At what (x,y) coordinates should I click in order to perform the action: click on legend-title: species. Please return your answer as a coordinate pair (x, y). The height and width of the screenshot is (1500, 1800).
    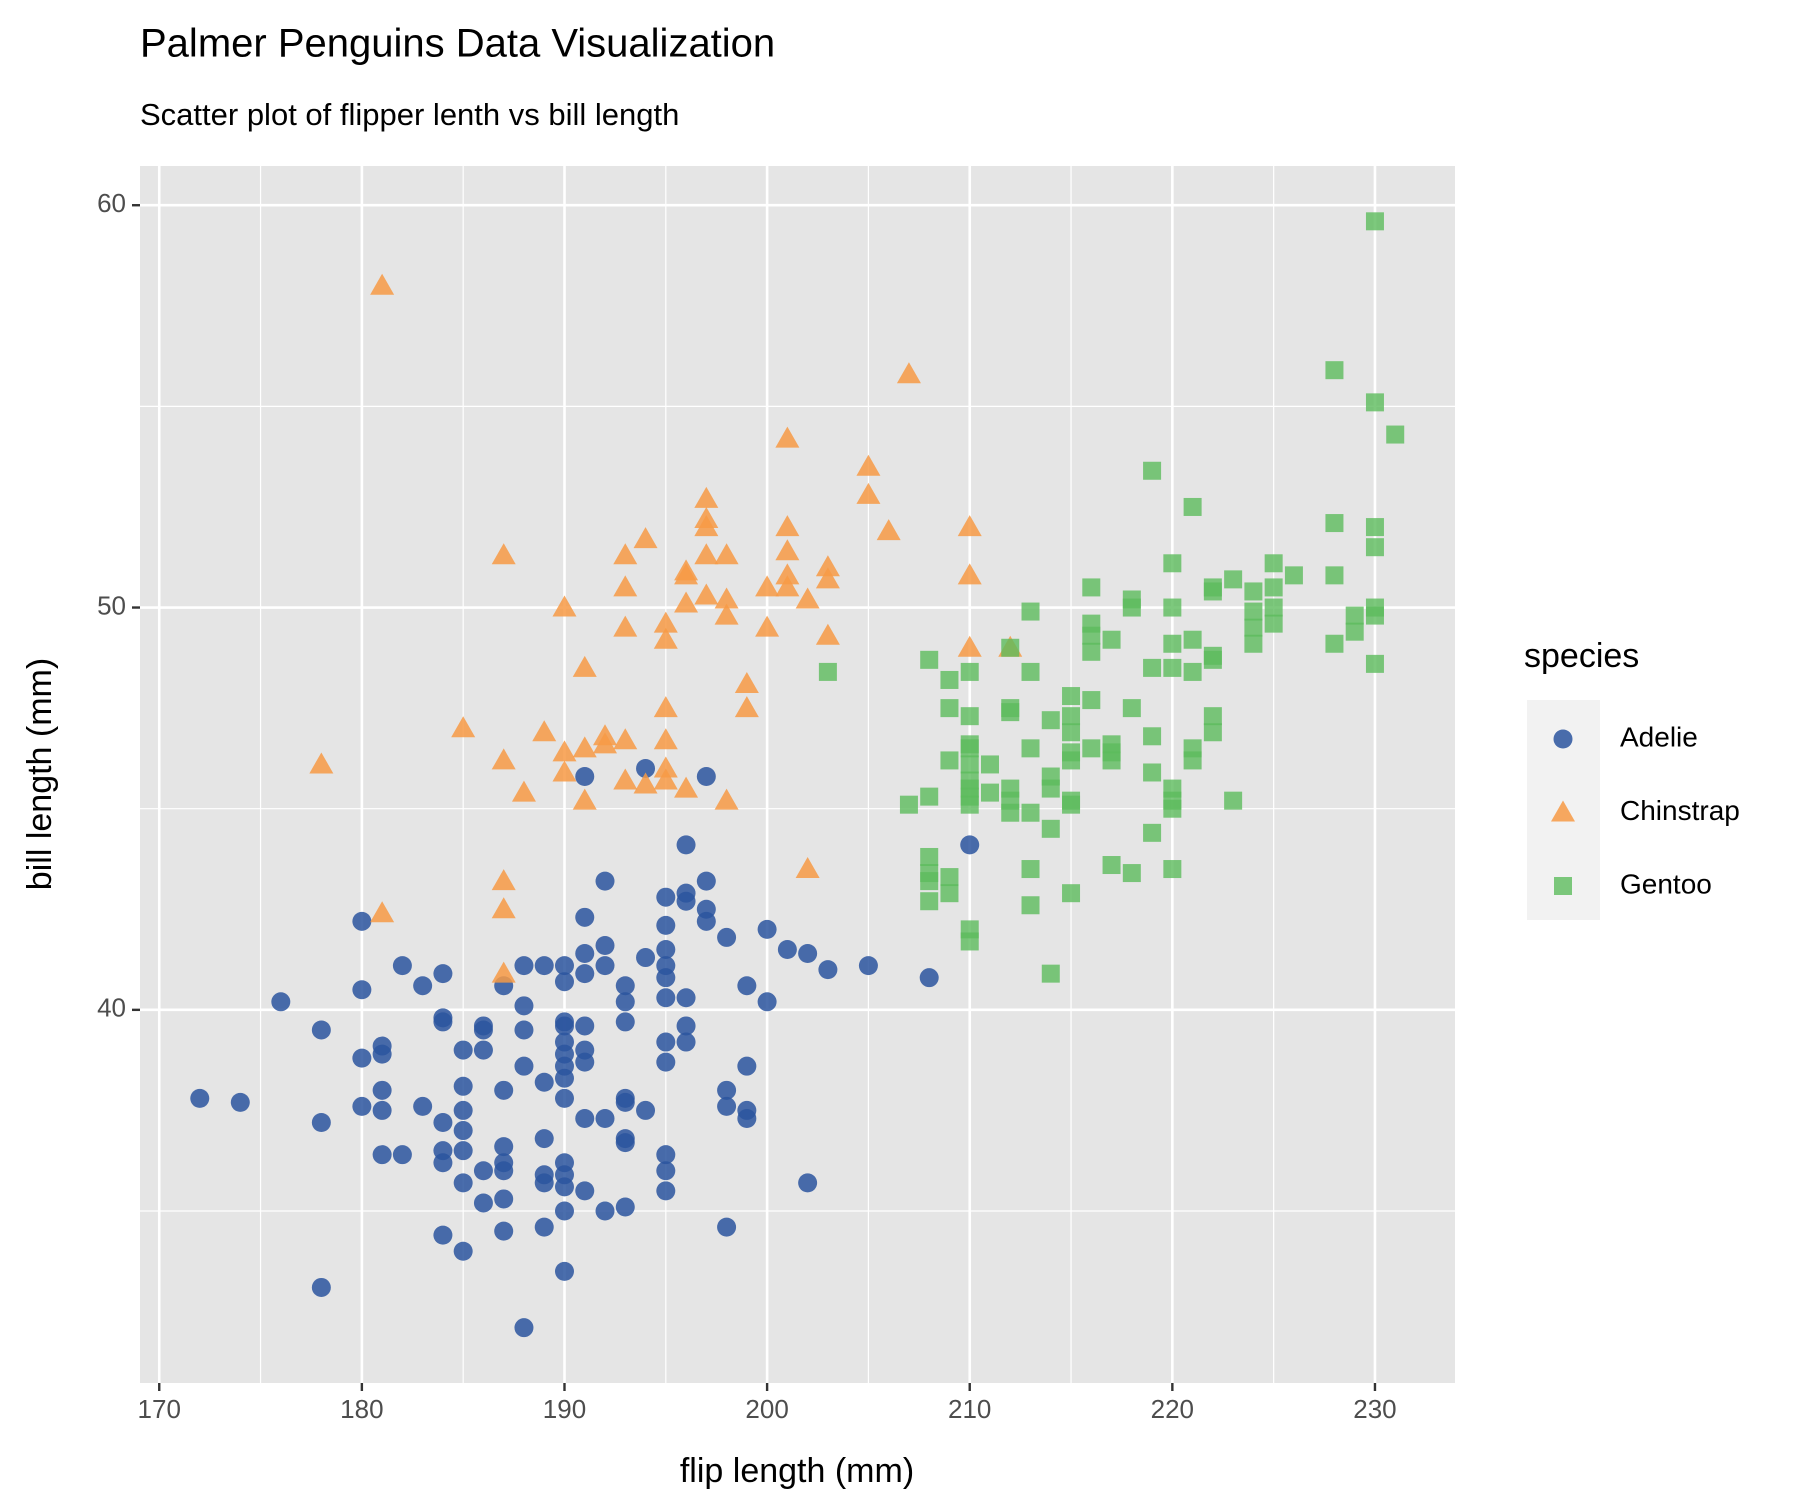
    Looking at the image, I should click on (1581, 656).